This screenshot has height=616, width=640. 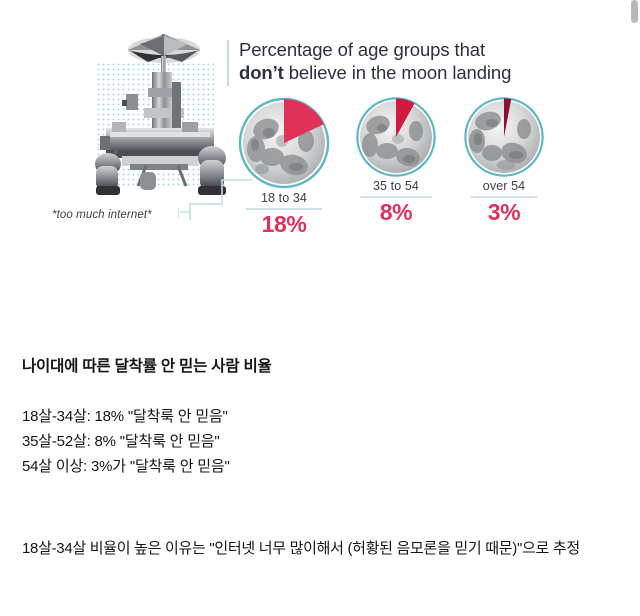 I want to click on korean-stat-line-2: 35살-52살: 8% "달착룩 안 믿음", so click(x=121, y=441).